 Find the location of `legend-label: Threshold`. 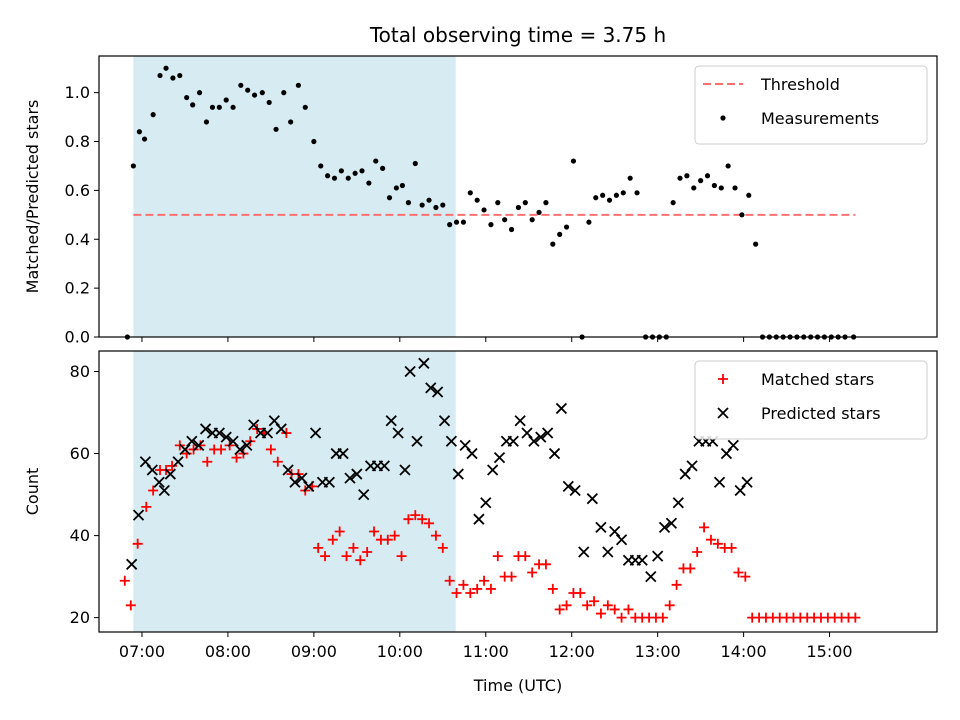

legend-label: Threshold is located at coordinates (800, 84).